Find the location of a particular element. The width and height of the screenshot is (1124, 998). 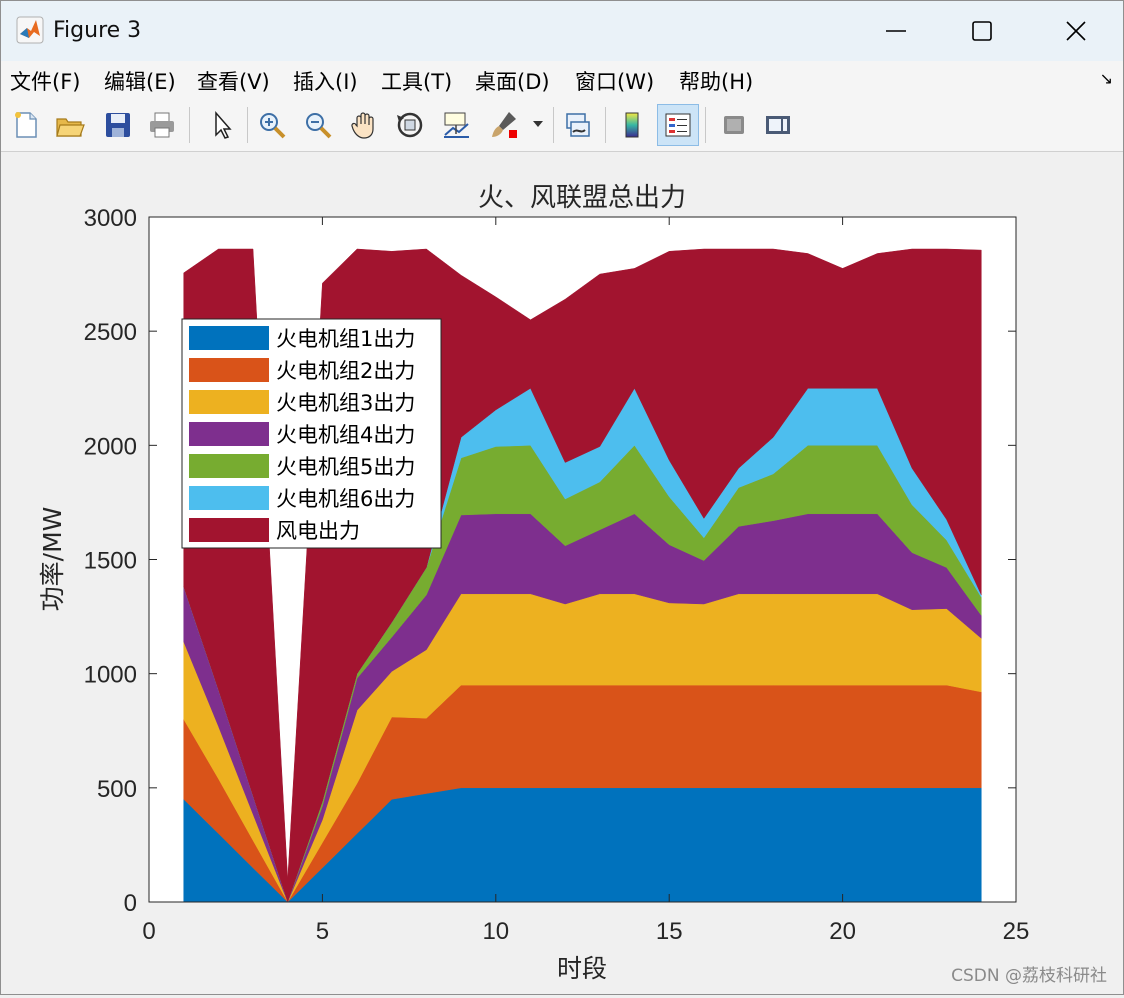

zoom-in-button is located at coordinates (272, 125).